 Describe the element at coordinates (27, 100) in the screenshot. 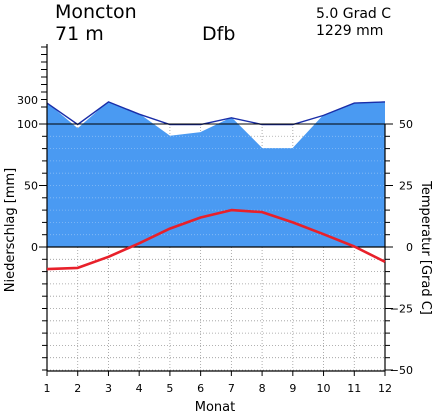

I see `left-tick-label: 300` at that location.